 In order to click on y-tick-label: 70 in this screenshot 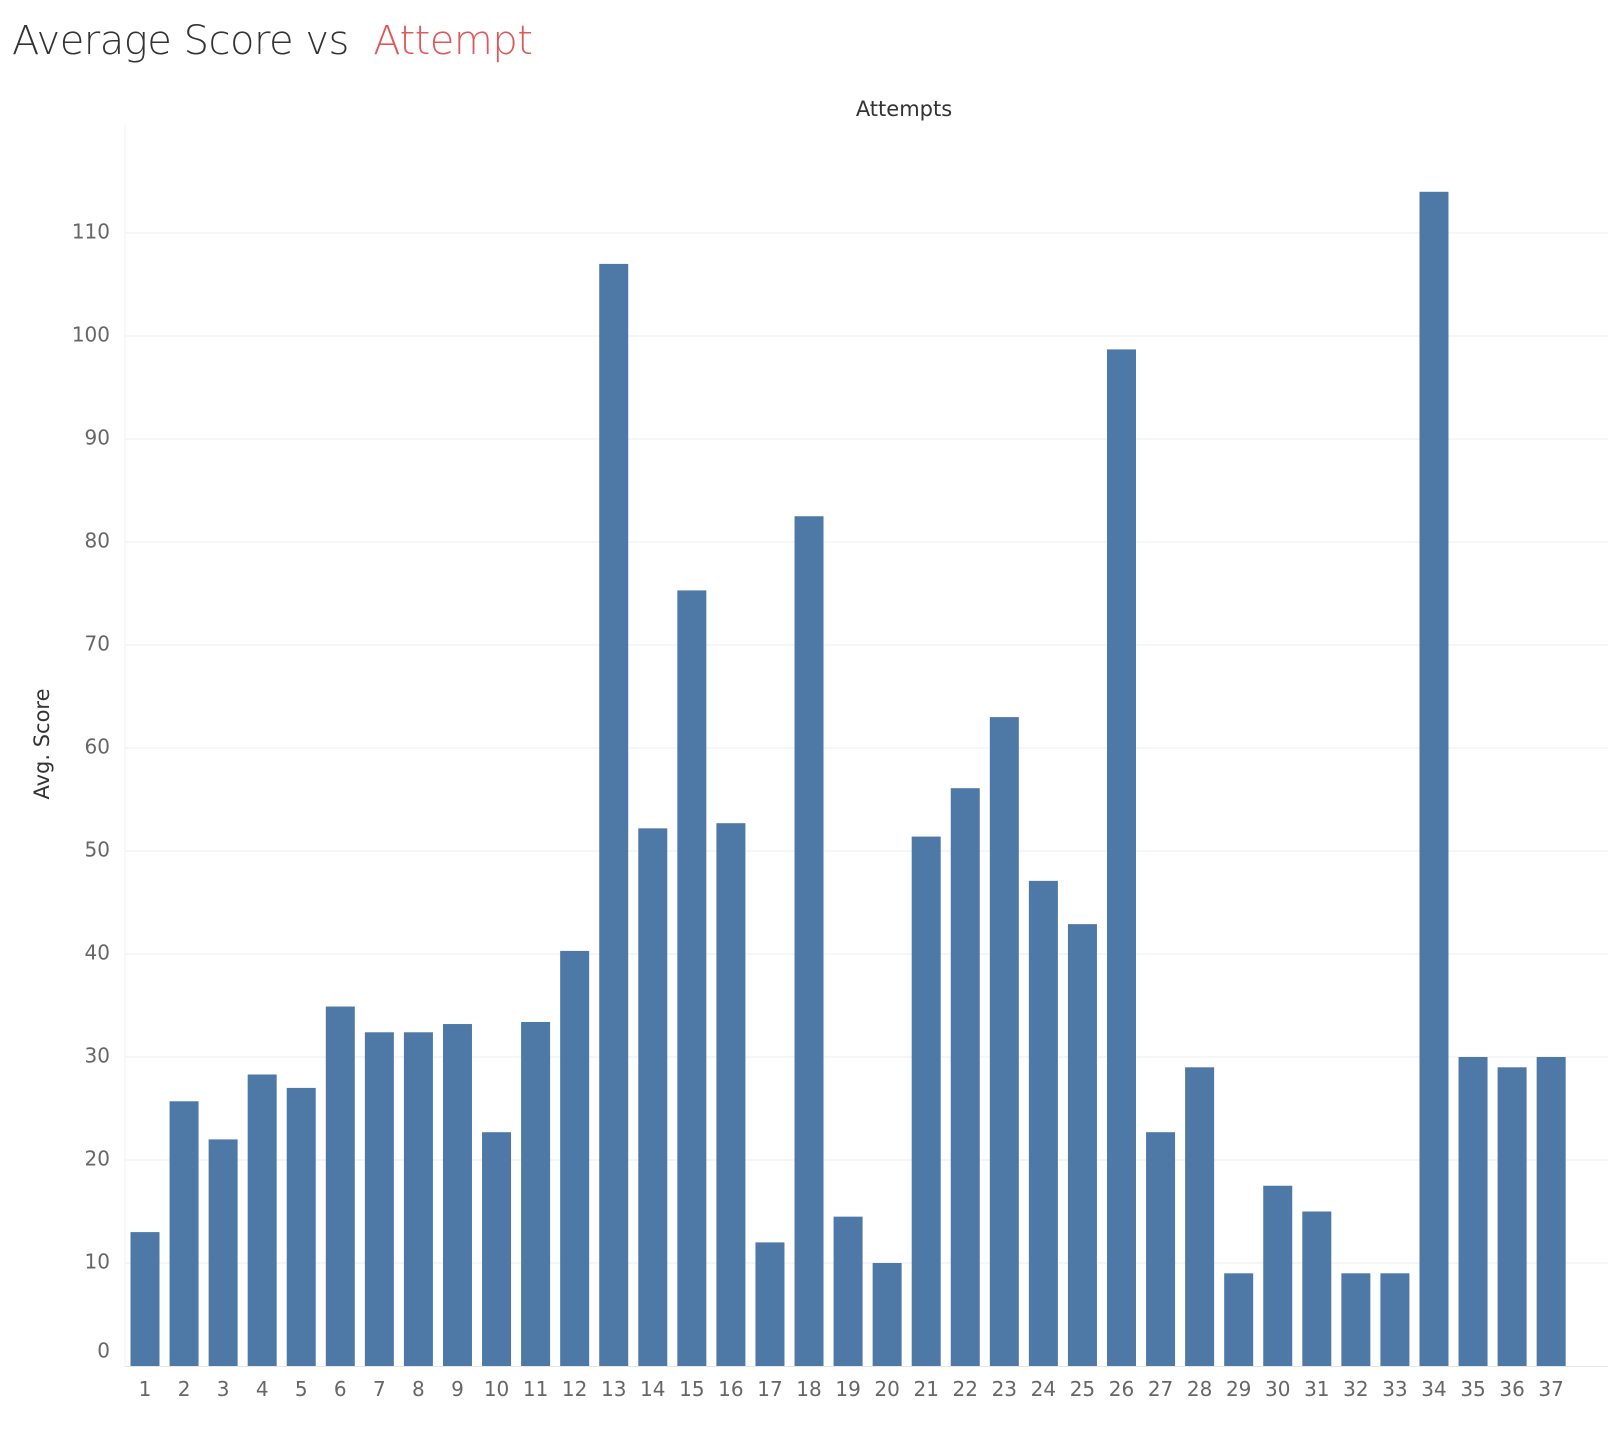, I will do `click(97, 644)`.